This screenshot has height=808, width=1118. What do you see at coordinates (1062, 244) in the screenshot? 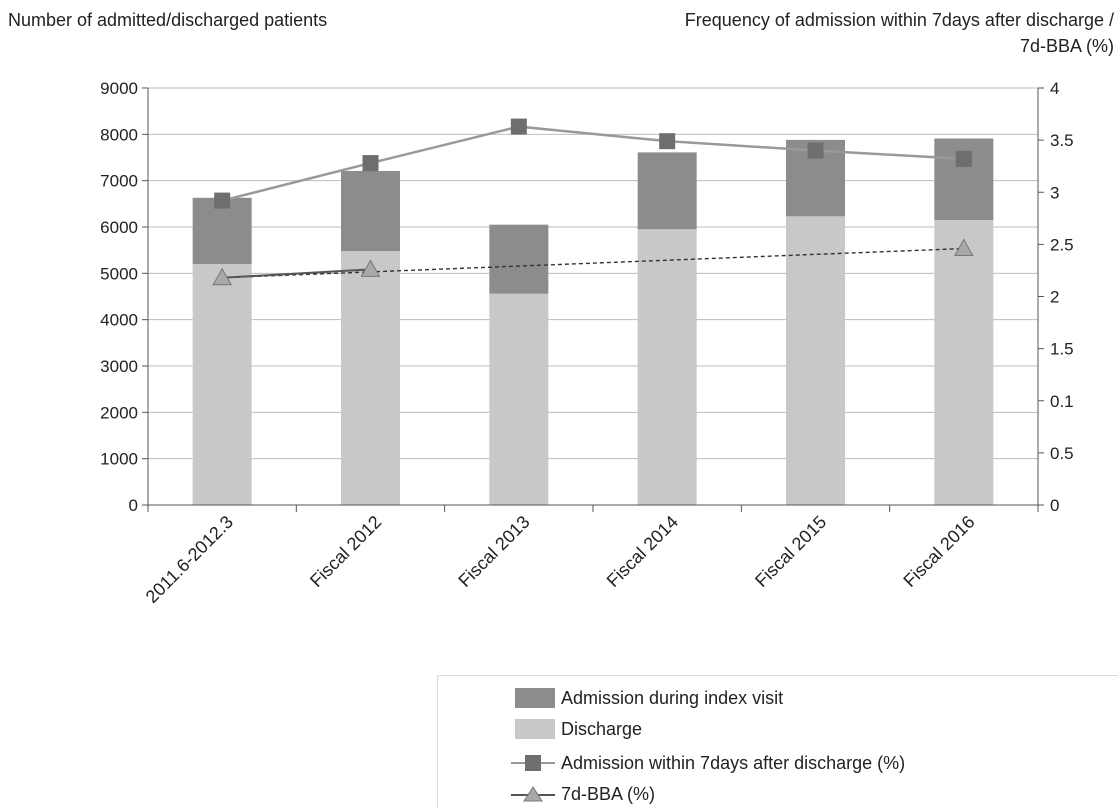
I see `right-tick-label: 2.5` at bounding box center [1062, 244].